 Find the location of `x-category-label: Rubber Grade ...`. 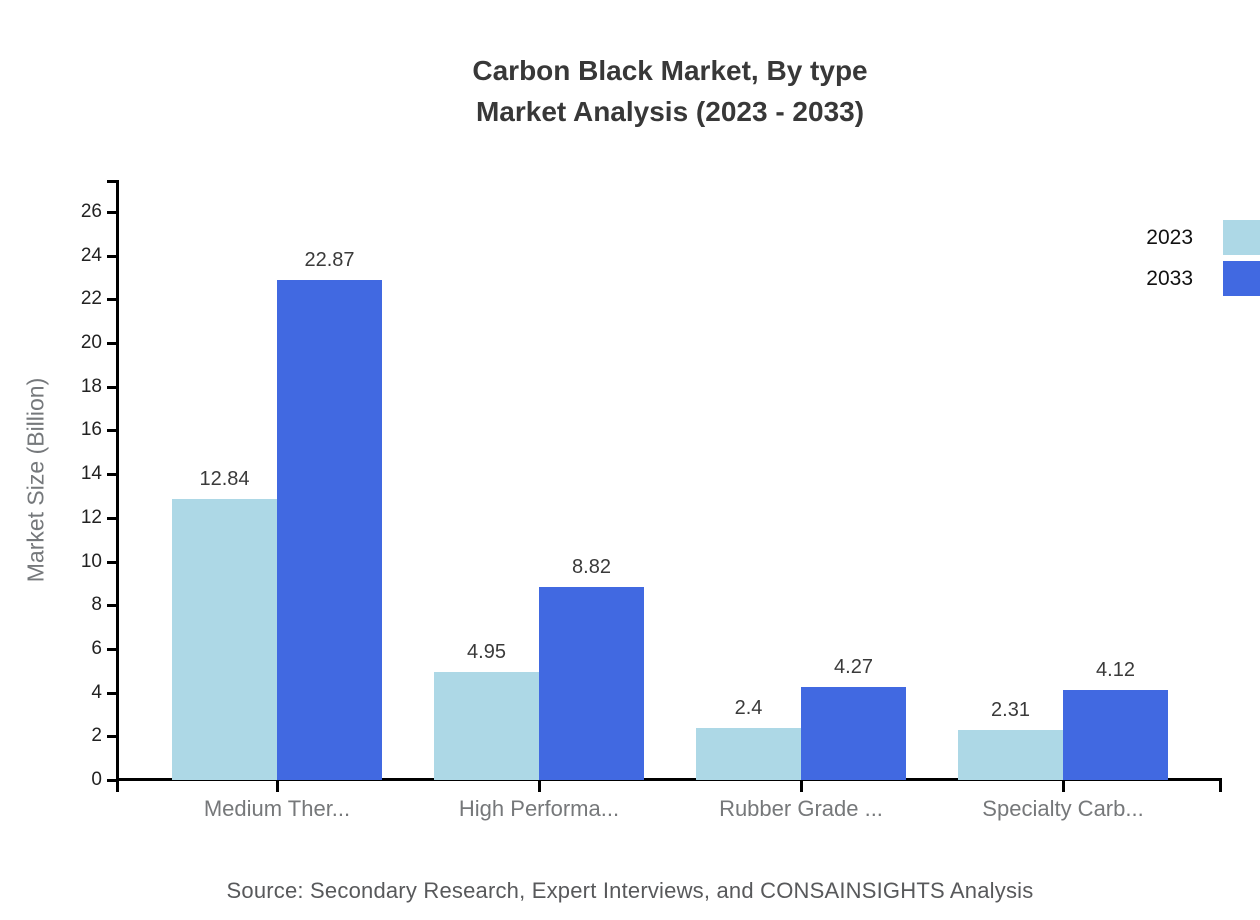

x-category-label: Rubber Grade ... is located at coordinates (801, 808).